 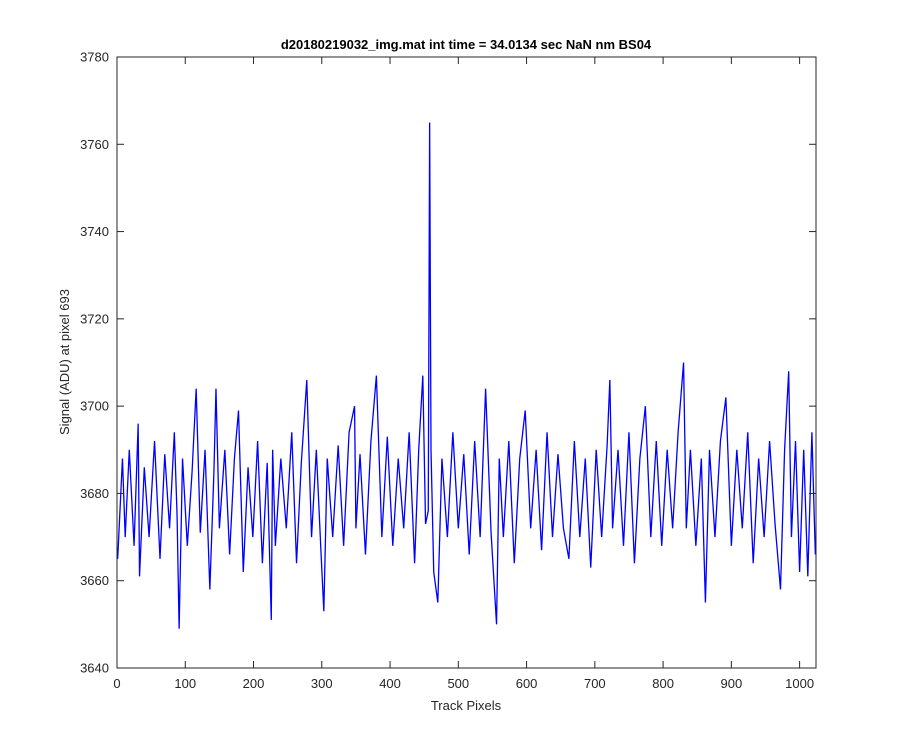 What do you see at coordinates (663, 683) in the screenshot?
I see `x-tick-label: 800` at bounding box center [663, 683].